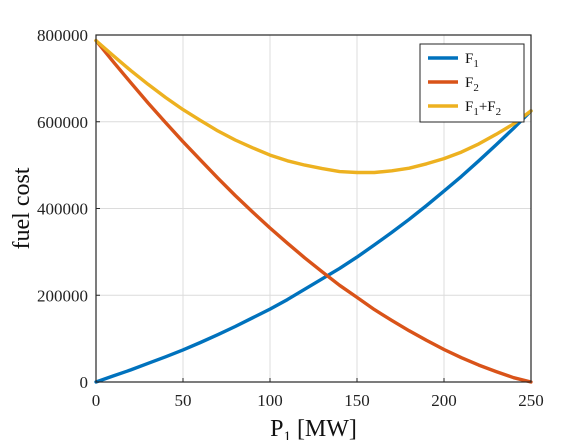  What do you see at coordinates (84, 382) in the screenshot?
I see `y-tick-label: 0` at bounding box center [84, 382].